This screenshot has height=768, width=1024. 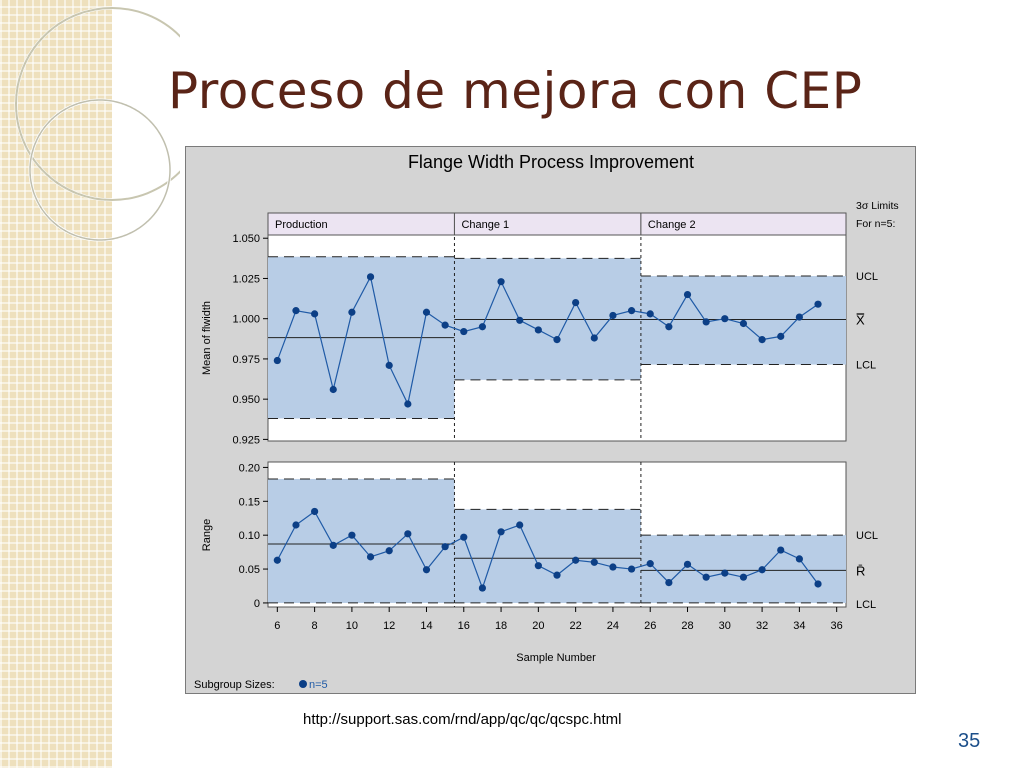 I want to click on limits-note-line2: For n=5:, so click(x=875, y=224).